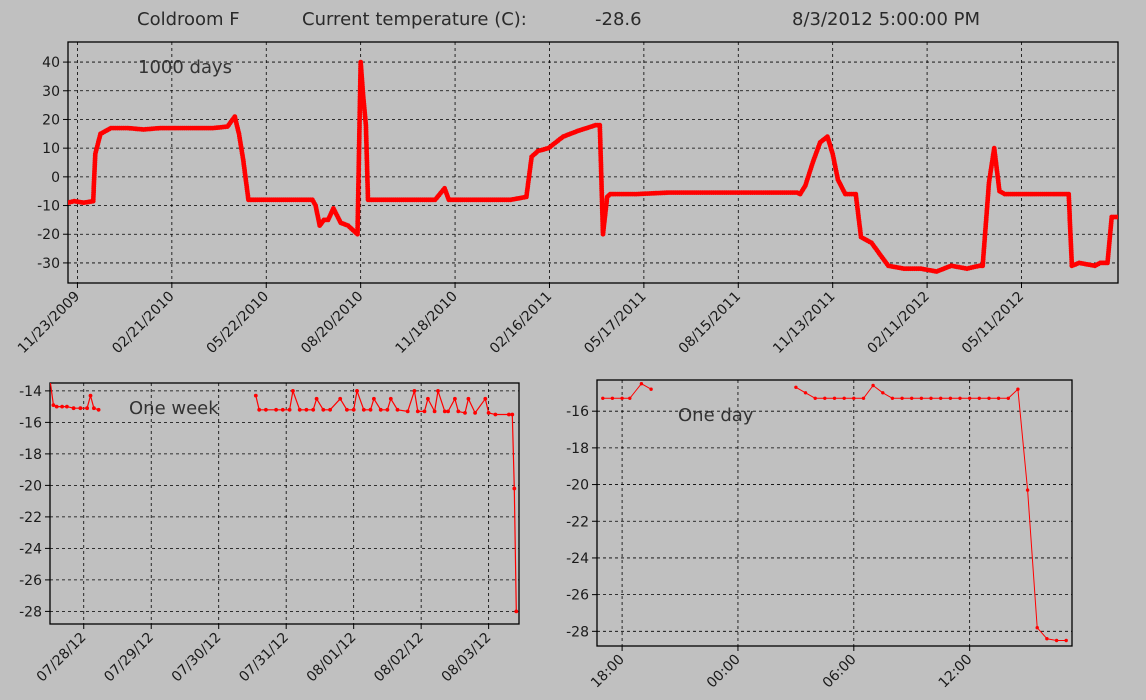 Image resolution: width=1146 pixels, height=700 pixels. I want to click on x-tick-label: 07/28/12, so click(62, 658).